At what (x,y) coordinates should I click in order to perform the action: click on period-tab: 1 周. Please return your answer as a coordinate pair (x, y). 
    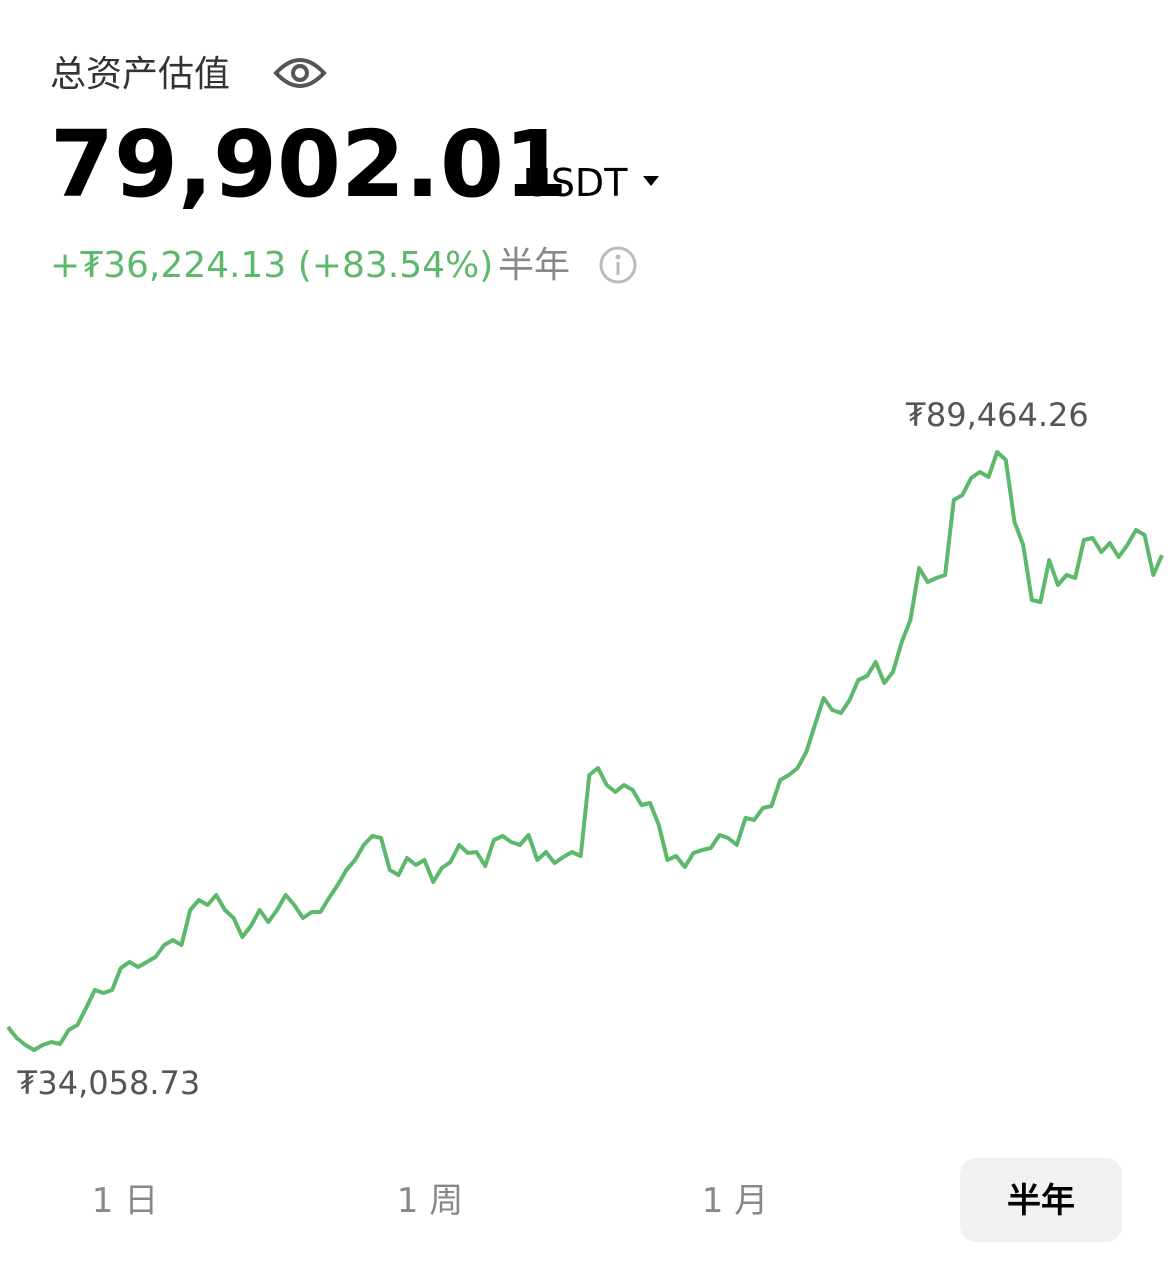
    Looking at the image, I should click on (430, 1201).